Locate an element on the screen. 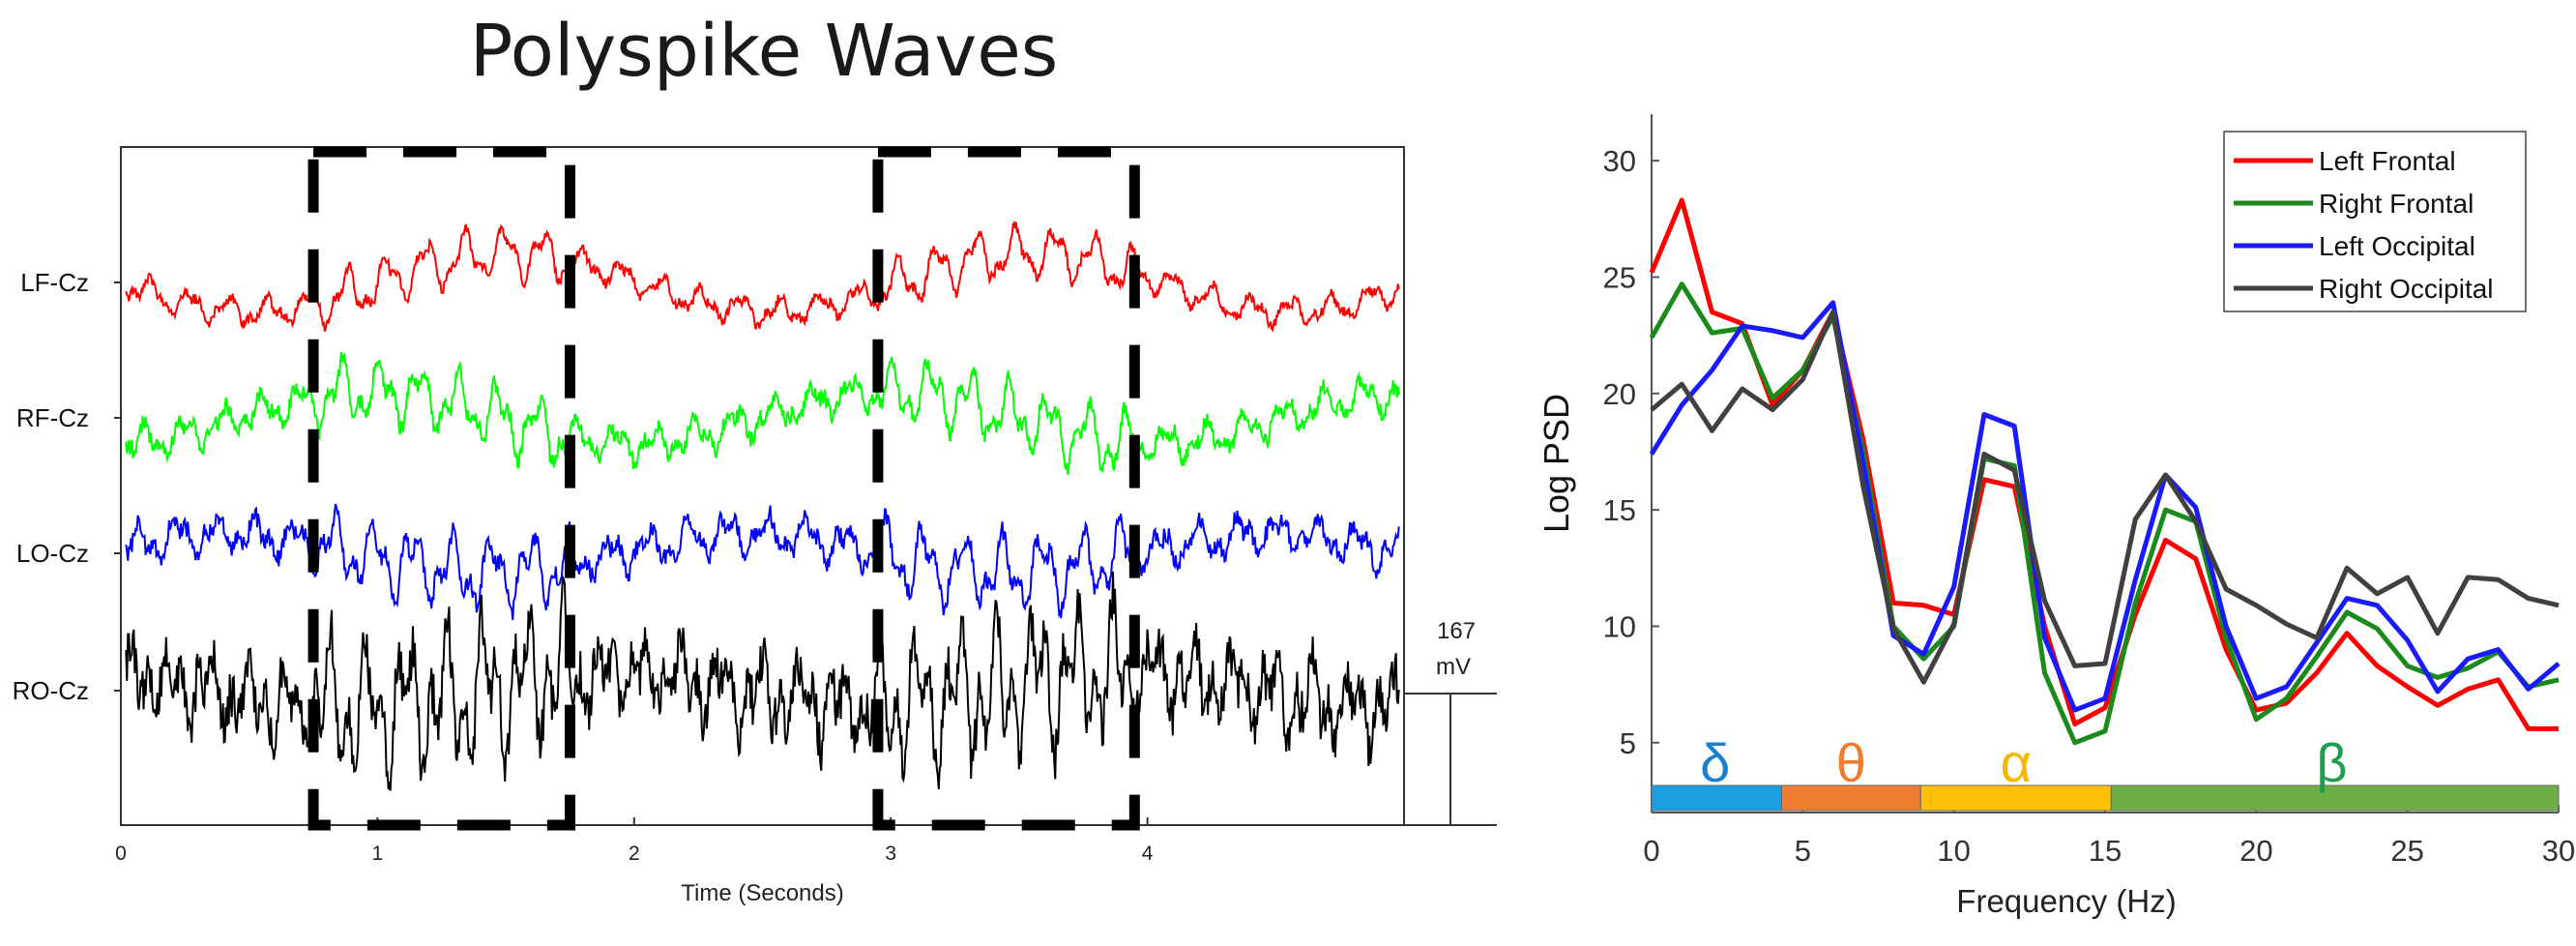 The height and width of the screenshot is (946, 2576). psd-y-tick-label: 25 is located at coordinates (1619, 277).